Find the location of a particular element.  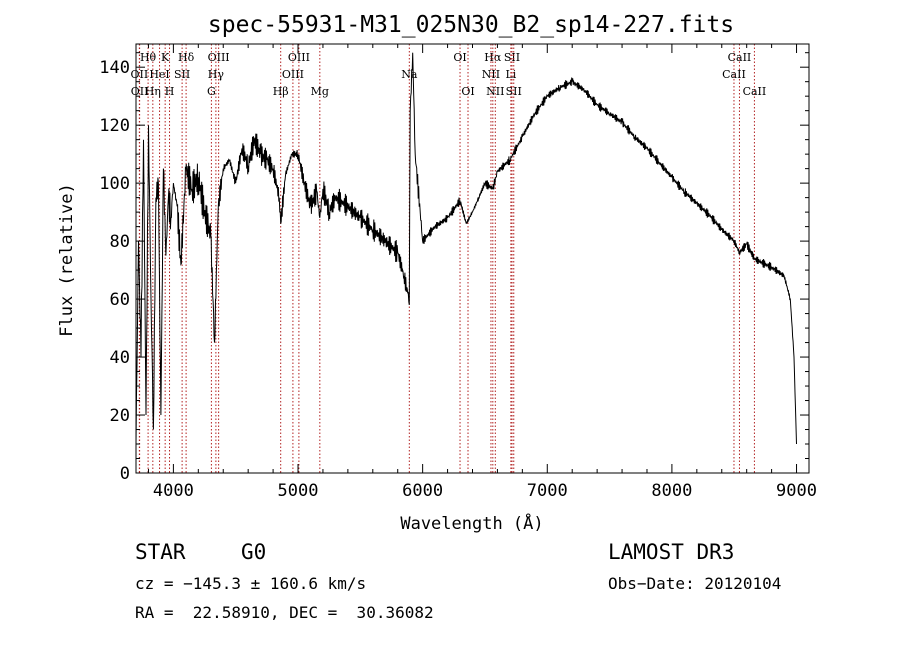

y-tick-label-4: 80 is located at coordinates (120, 242).